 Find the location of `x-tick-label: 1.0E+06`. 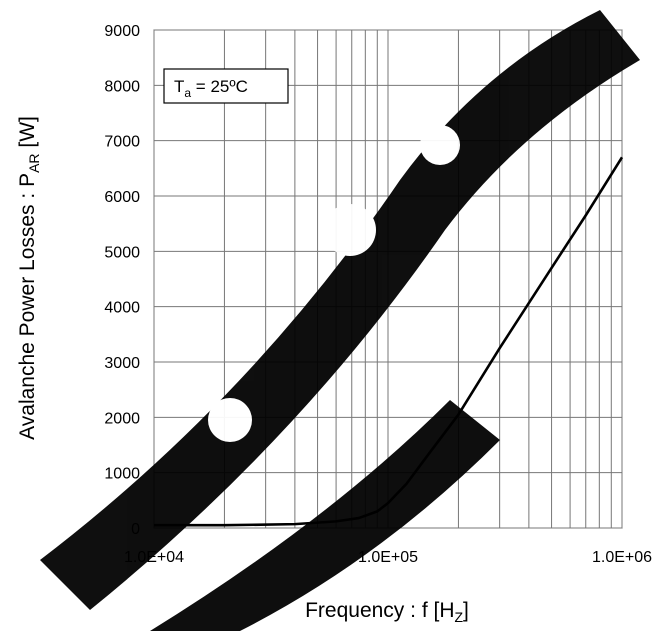

x-tick-label: 1.0E+06 is located at coordinates (622, 557).